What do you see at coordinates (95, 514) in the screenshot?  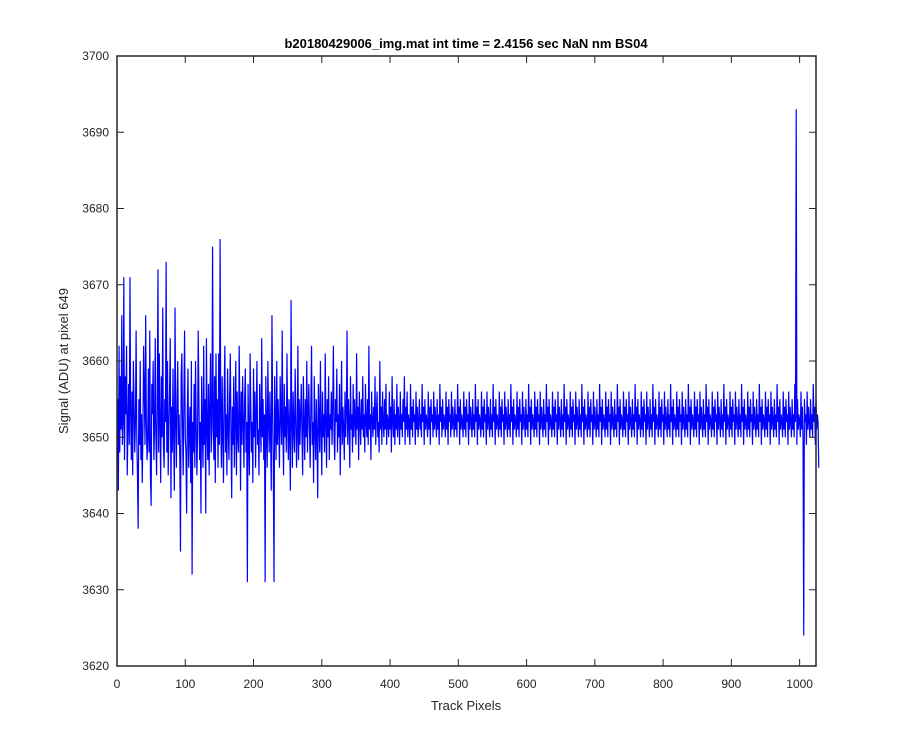 I see `y-tick-label: 3640` at bounding box center [95, 514].